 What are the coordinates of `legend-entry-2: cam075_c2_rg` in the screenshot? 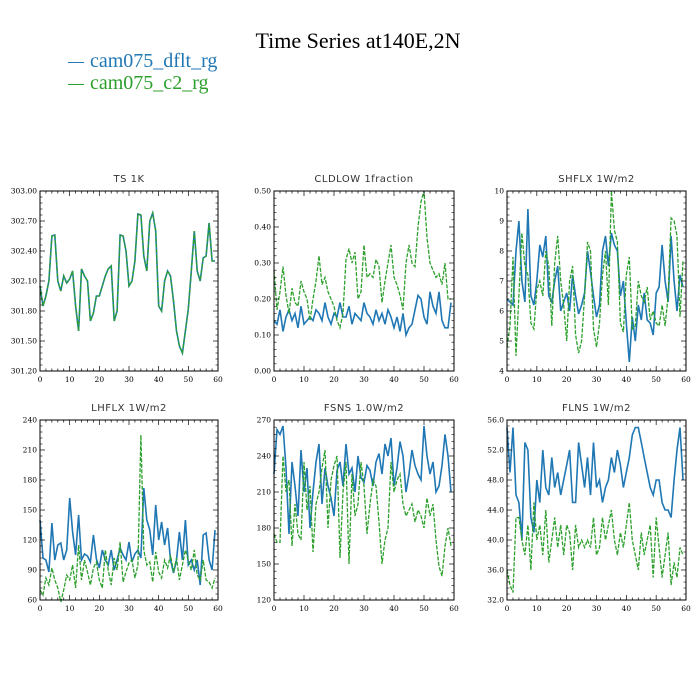 It's located at (142, 83).